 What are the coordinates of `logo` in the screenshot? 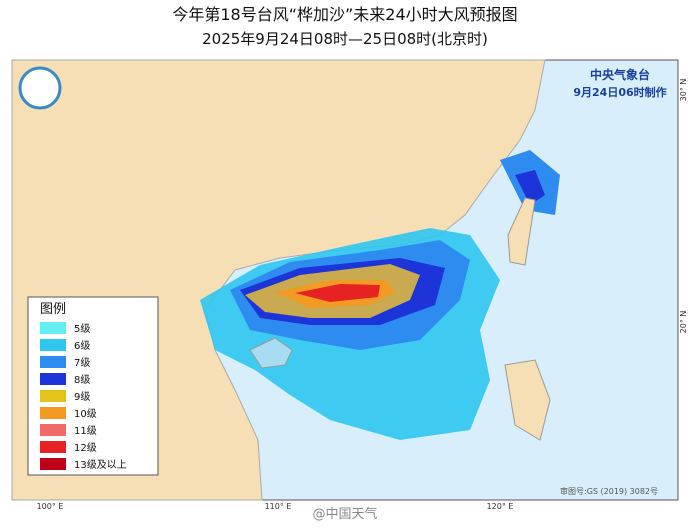 It's located at (40, 88).